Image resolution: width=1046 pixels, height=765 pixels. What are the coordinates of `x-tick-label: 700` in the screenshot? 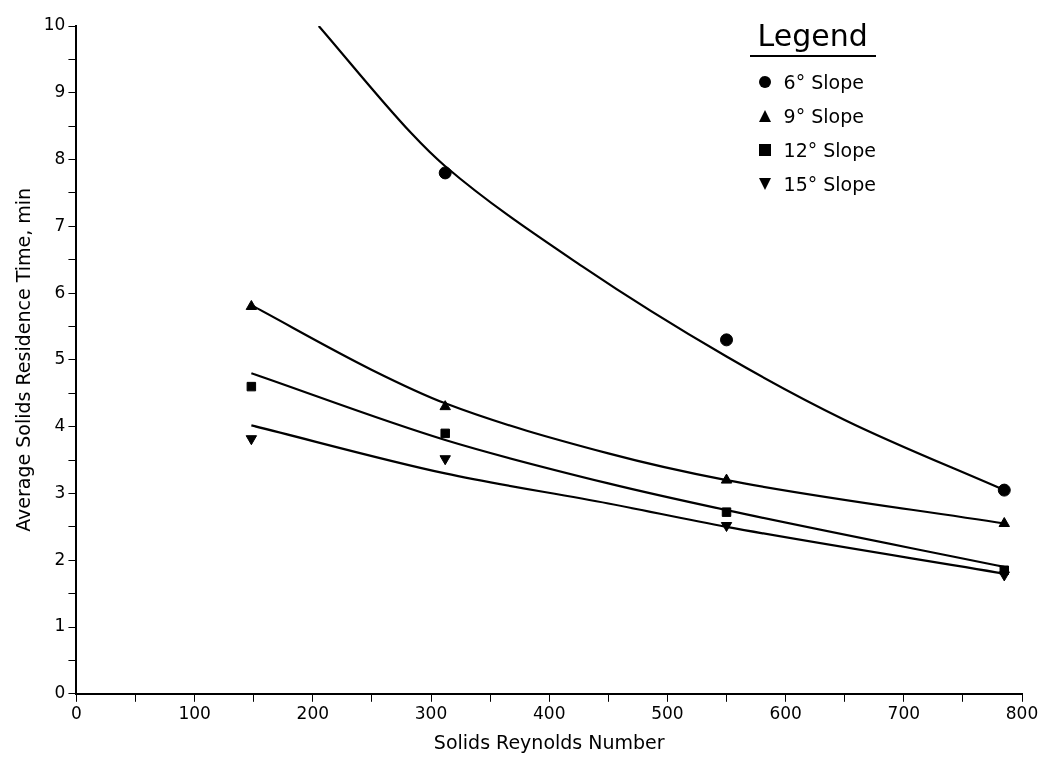 It's located at (904, 713).